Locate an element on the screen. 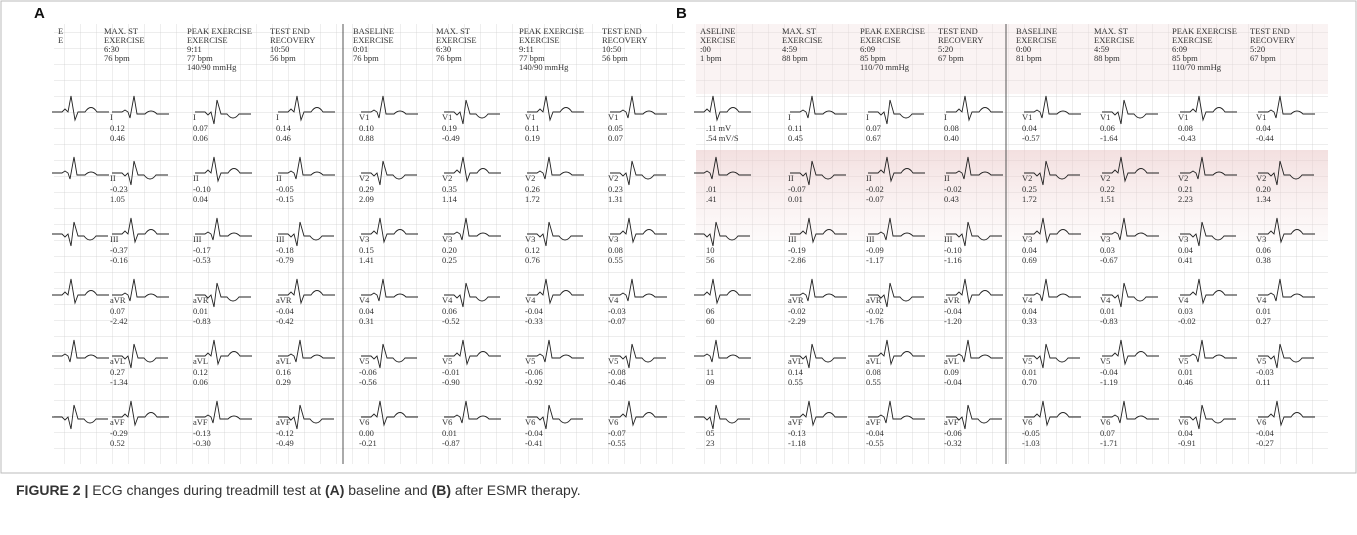  lead-label: V5 is located at coordinates (613, 361).